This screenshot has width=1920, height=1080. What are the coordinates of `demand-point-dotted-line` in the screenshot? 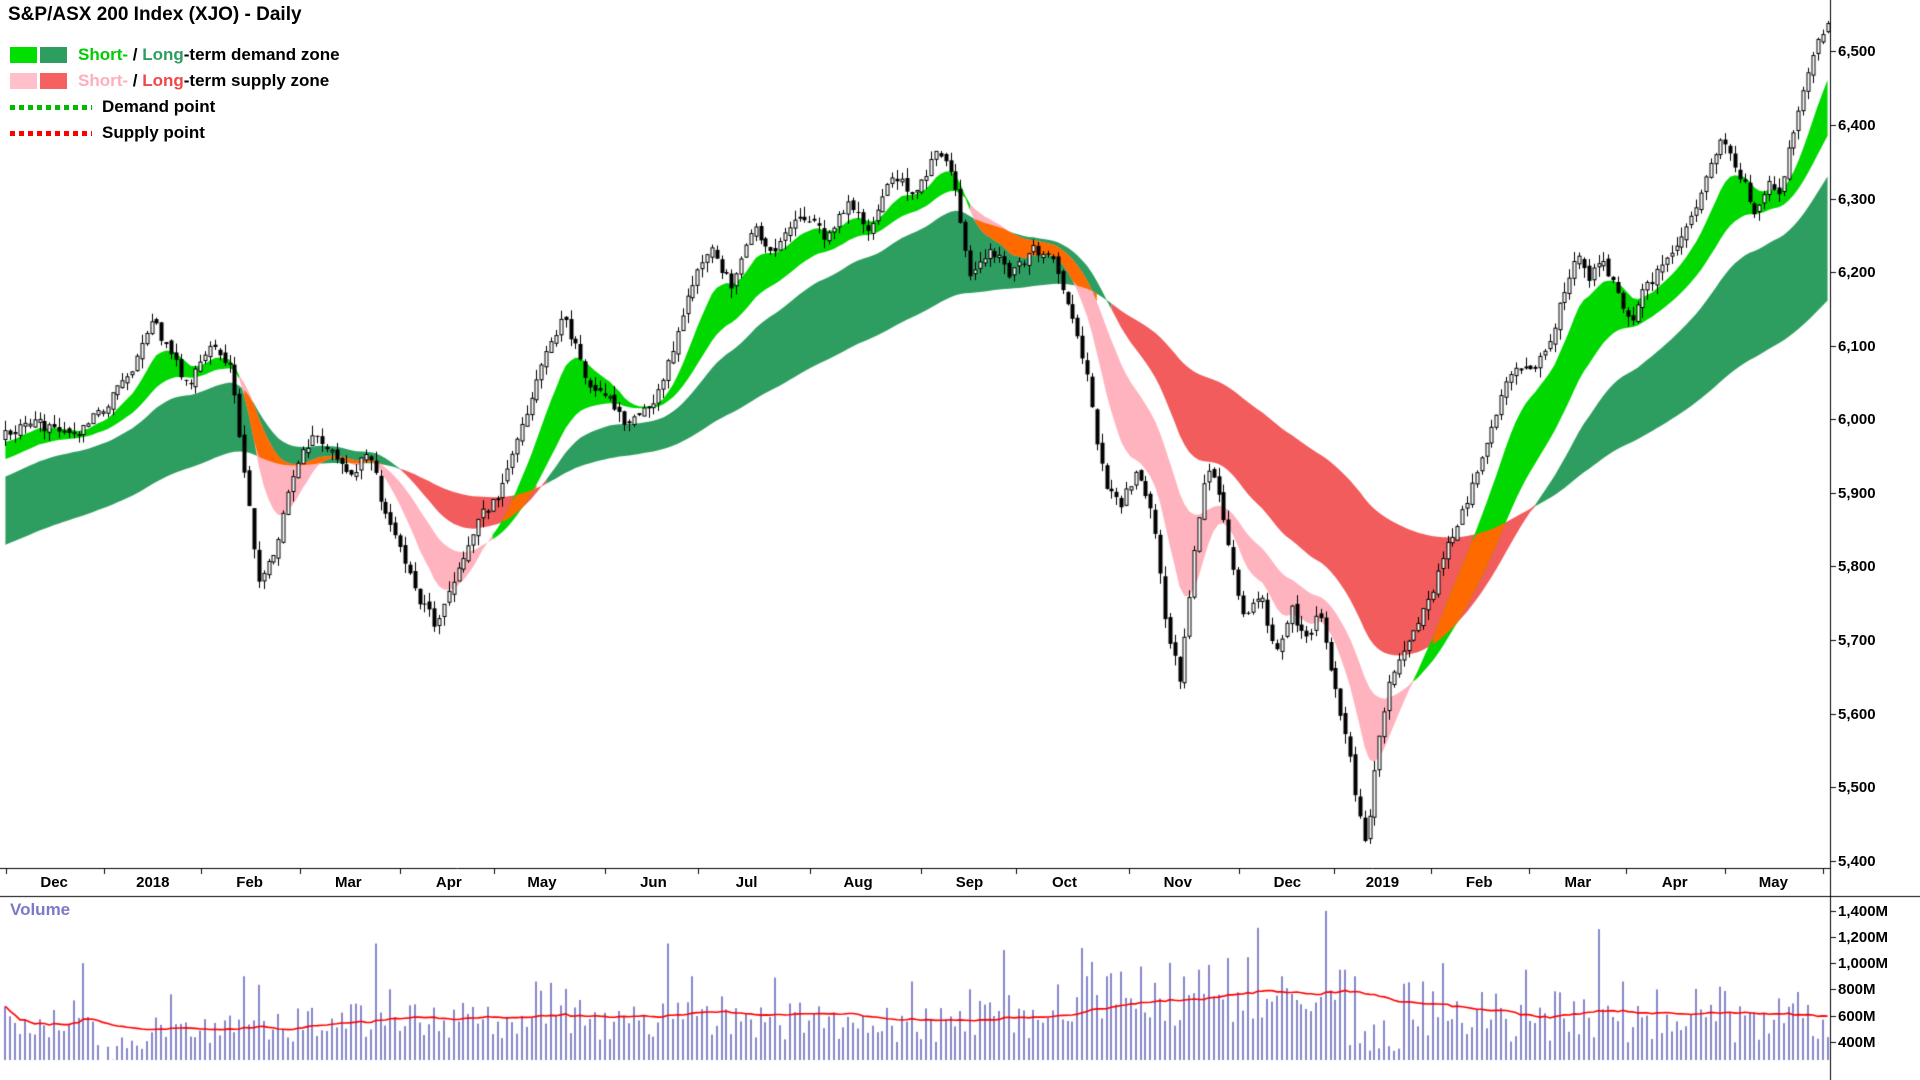 It's located at (51, 107).